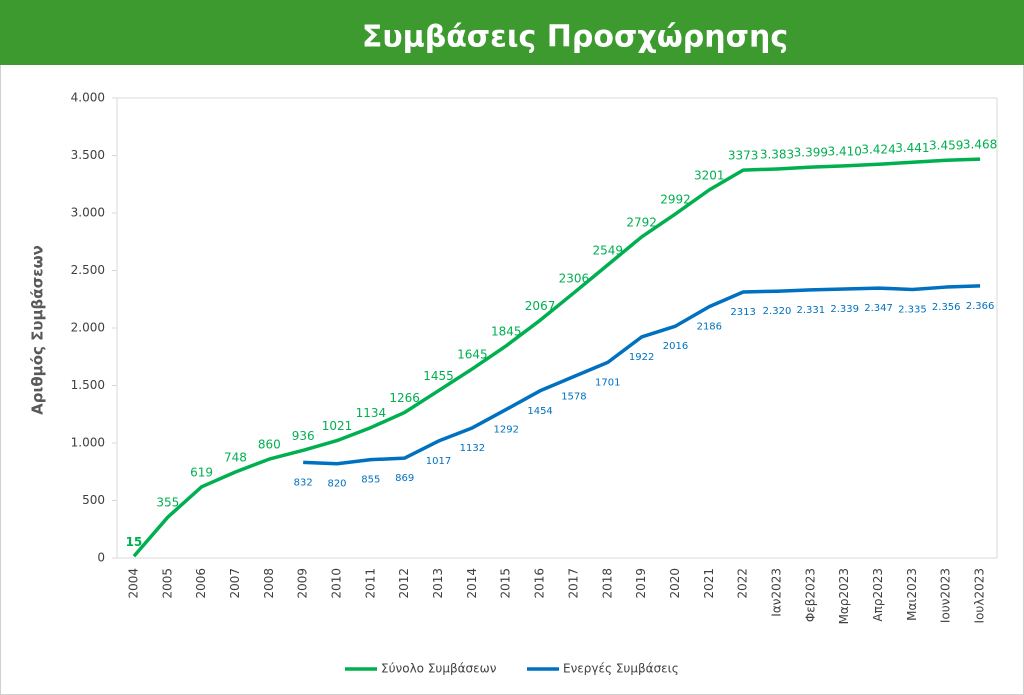 This screenshot has height=695, width=1024. I want to click on data-label: 832, so click(303, 482).